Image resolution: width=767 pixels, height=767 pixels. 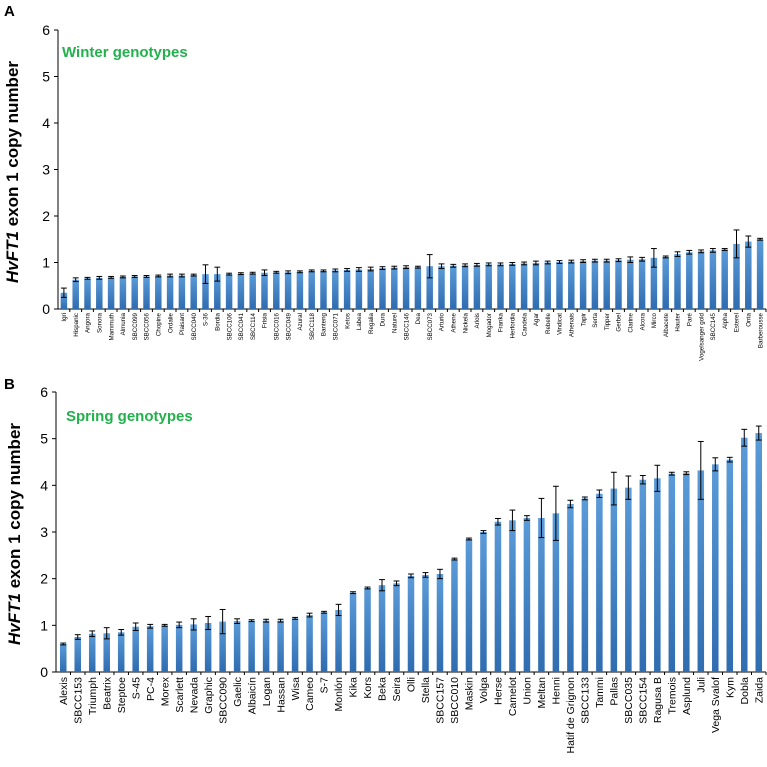 I want to click on x-tick-label: Naturel, so click(x=394, y=323).